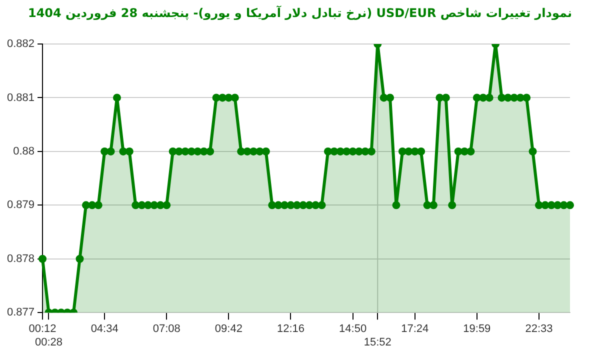 The width and height of the screenshot is (600, 352). Describe the element at coordinates (228, 329) in the screenshot. I see `x-tick-label: 09:42` at that location.